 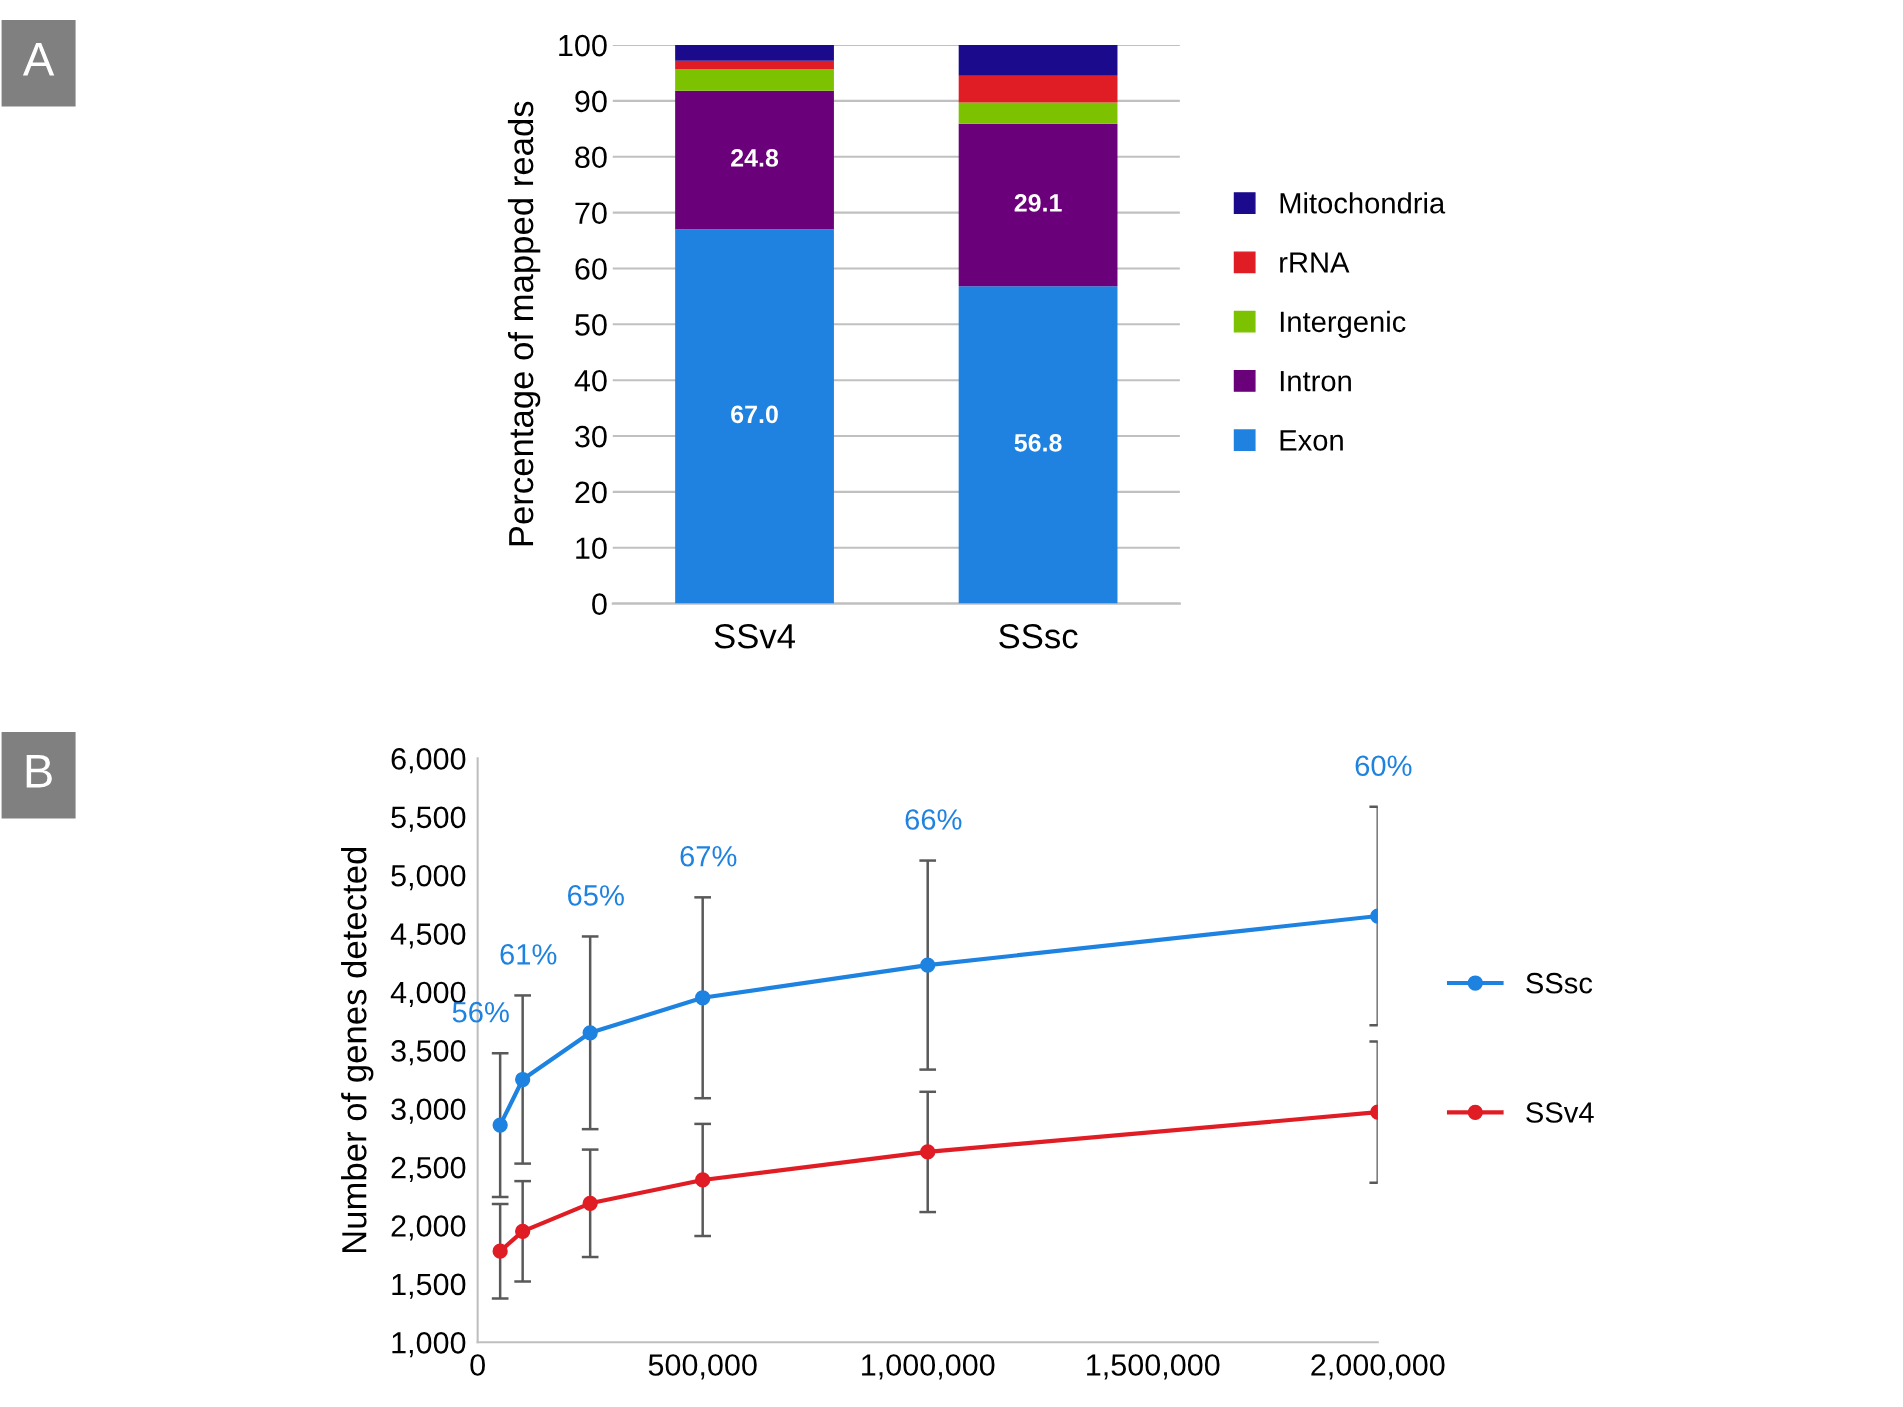 I want to click on y-tick-label: 1,000, so click(x=429, y=1345).